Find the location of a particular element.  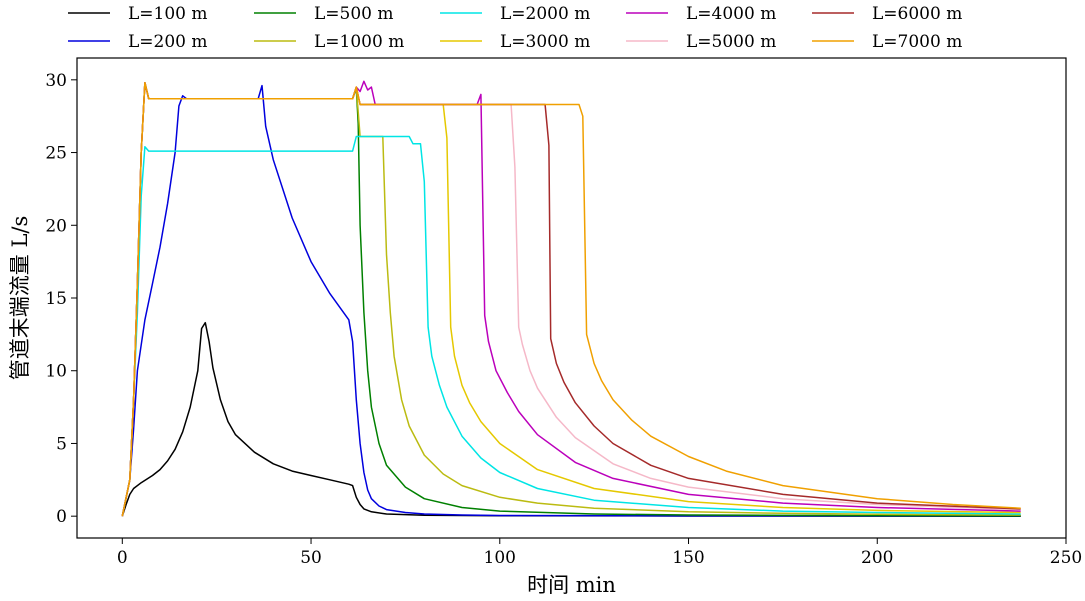

y-tick-label-3: 15 is located at coordinates (56, 299).